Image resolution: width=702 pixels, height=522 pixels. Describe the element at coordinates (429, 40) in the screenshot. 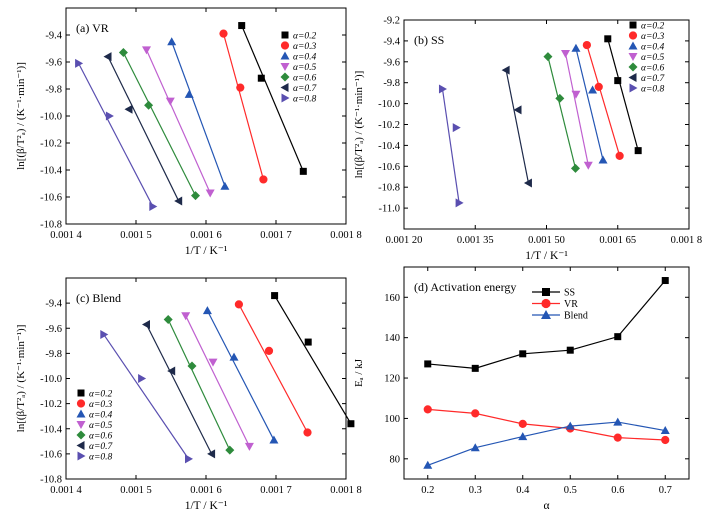

I see `panel-label: (b) SS` at that location.